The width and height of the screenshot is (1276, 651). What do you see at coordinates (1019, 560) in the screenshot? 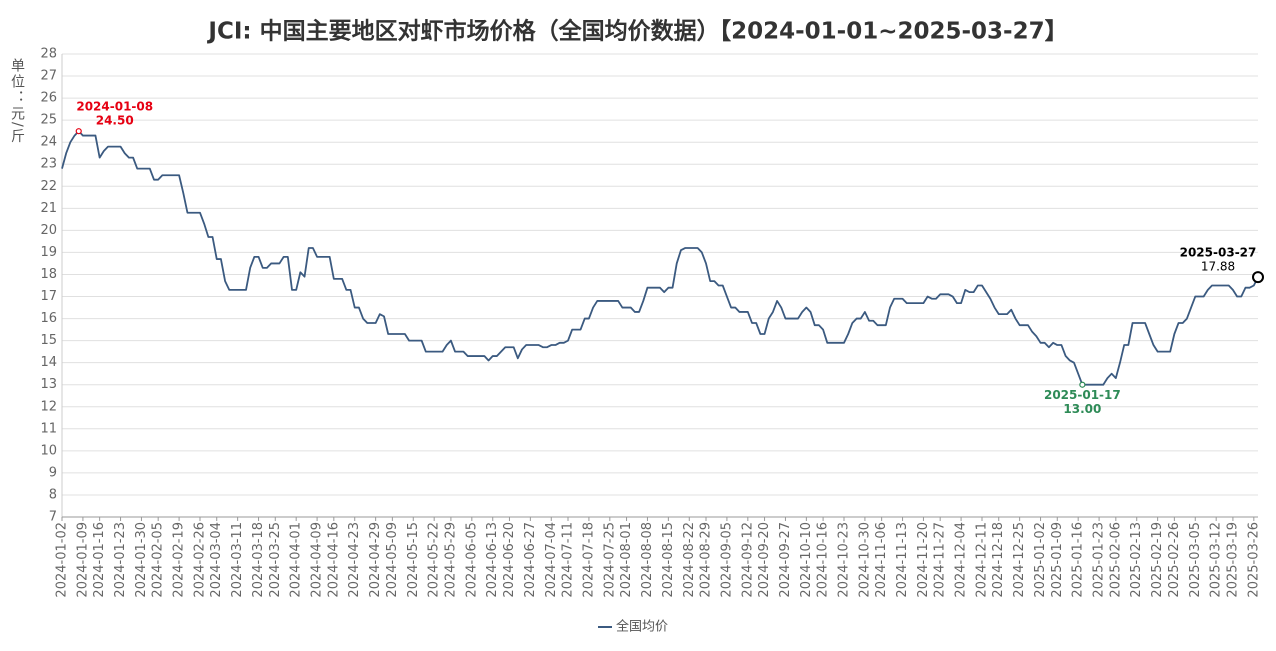
I see `x-tick-label: 2024-12-25` at bounding box center [1019, 560].